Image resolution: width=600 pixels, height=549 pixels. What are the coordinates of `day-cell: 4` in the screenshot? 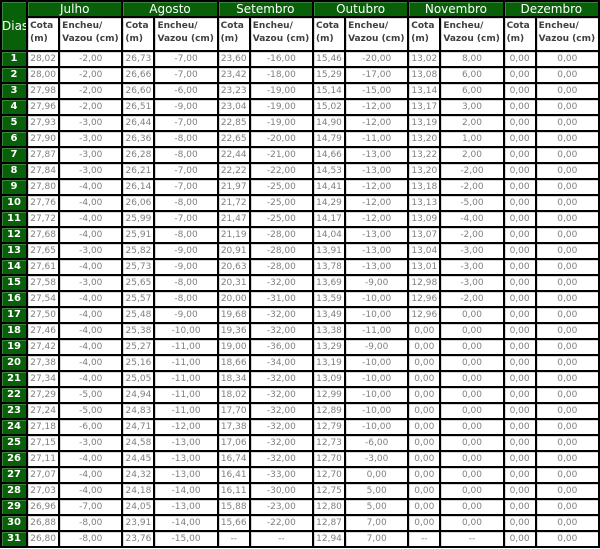 It's located at (14, 107).